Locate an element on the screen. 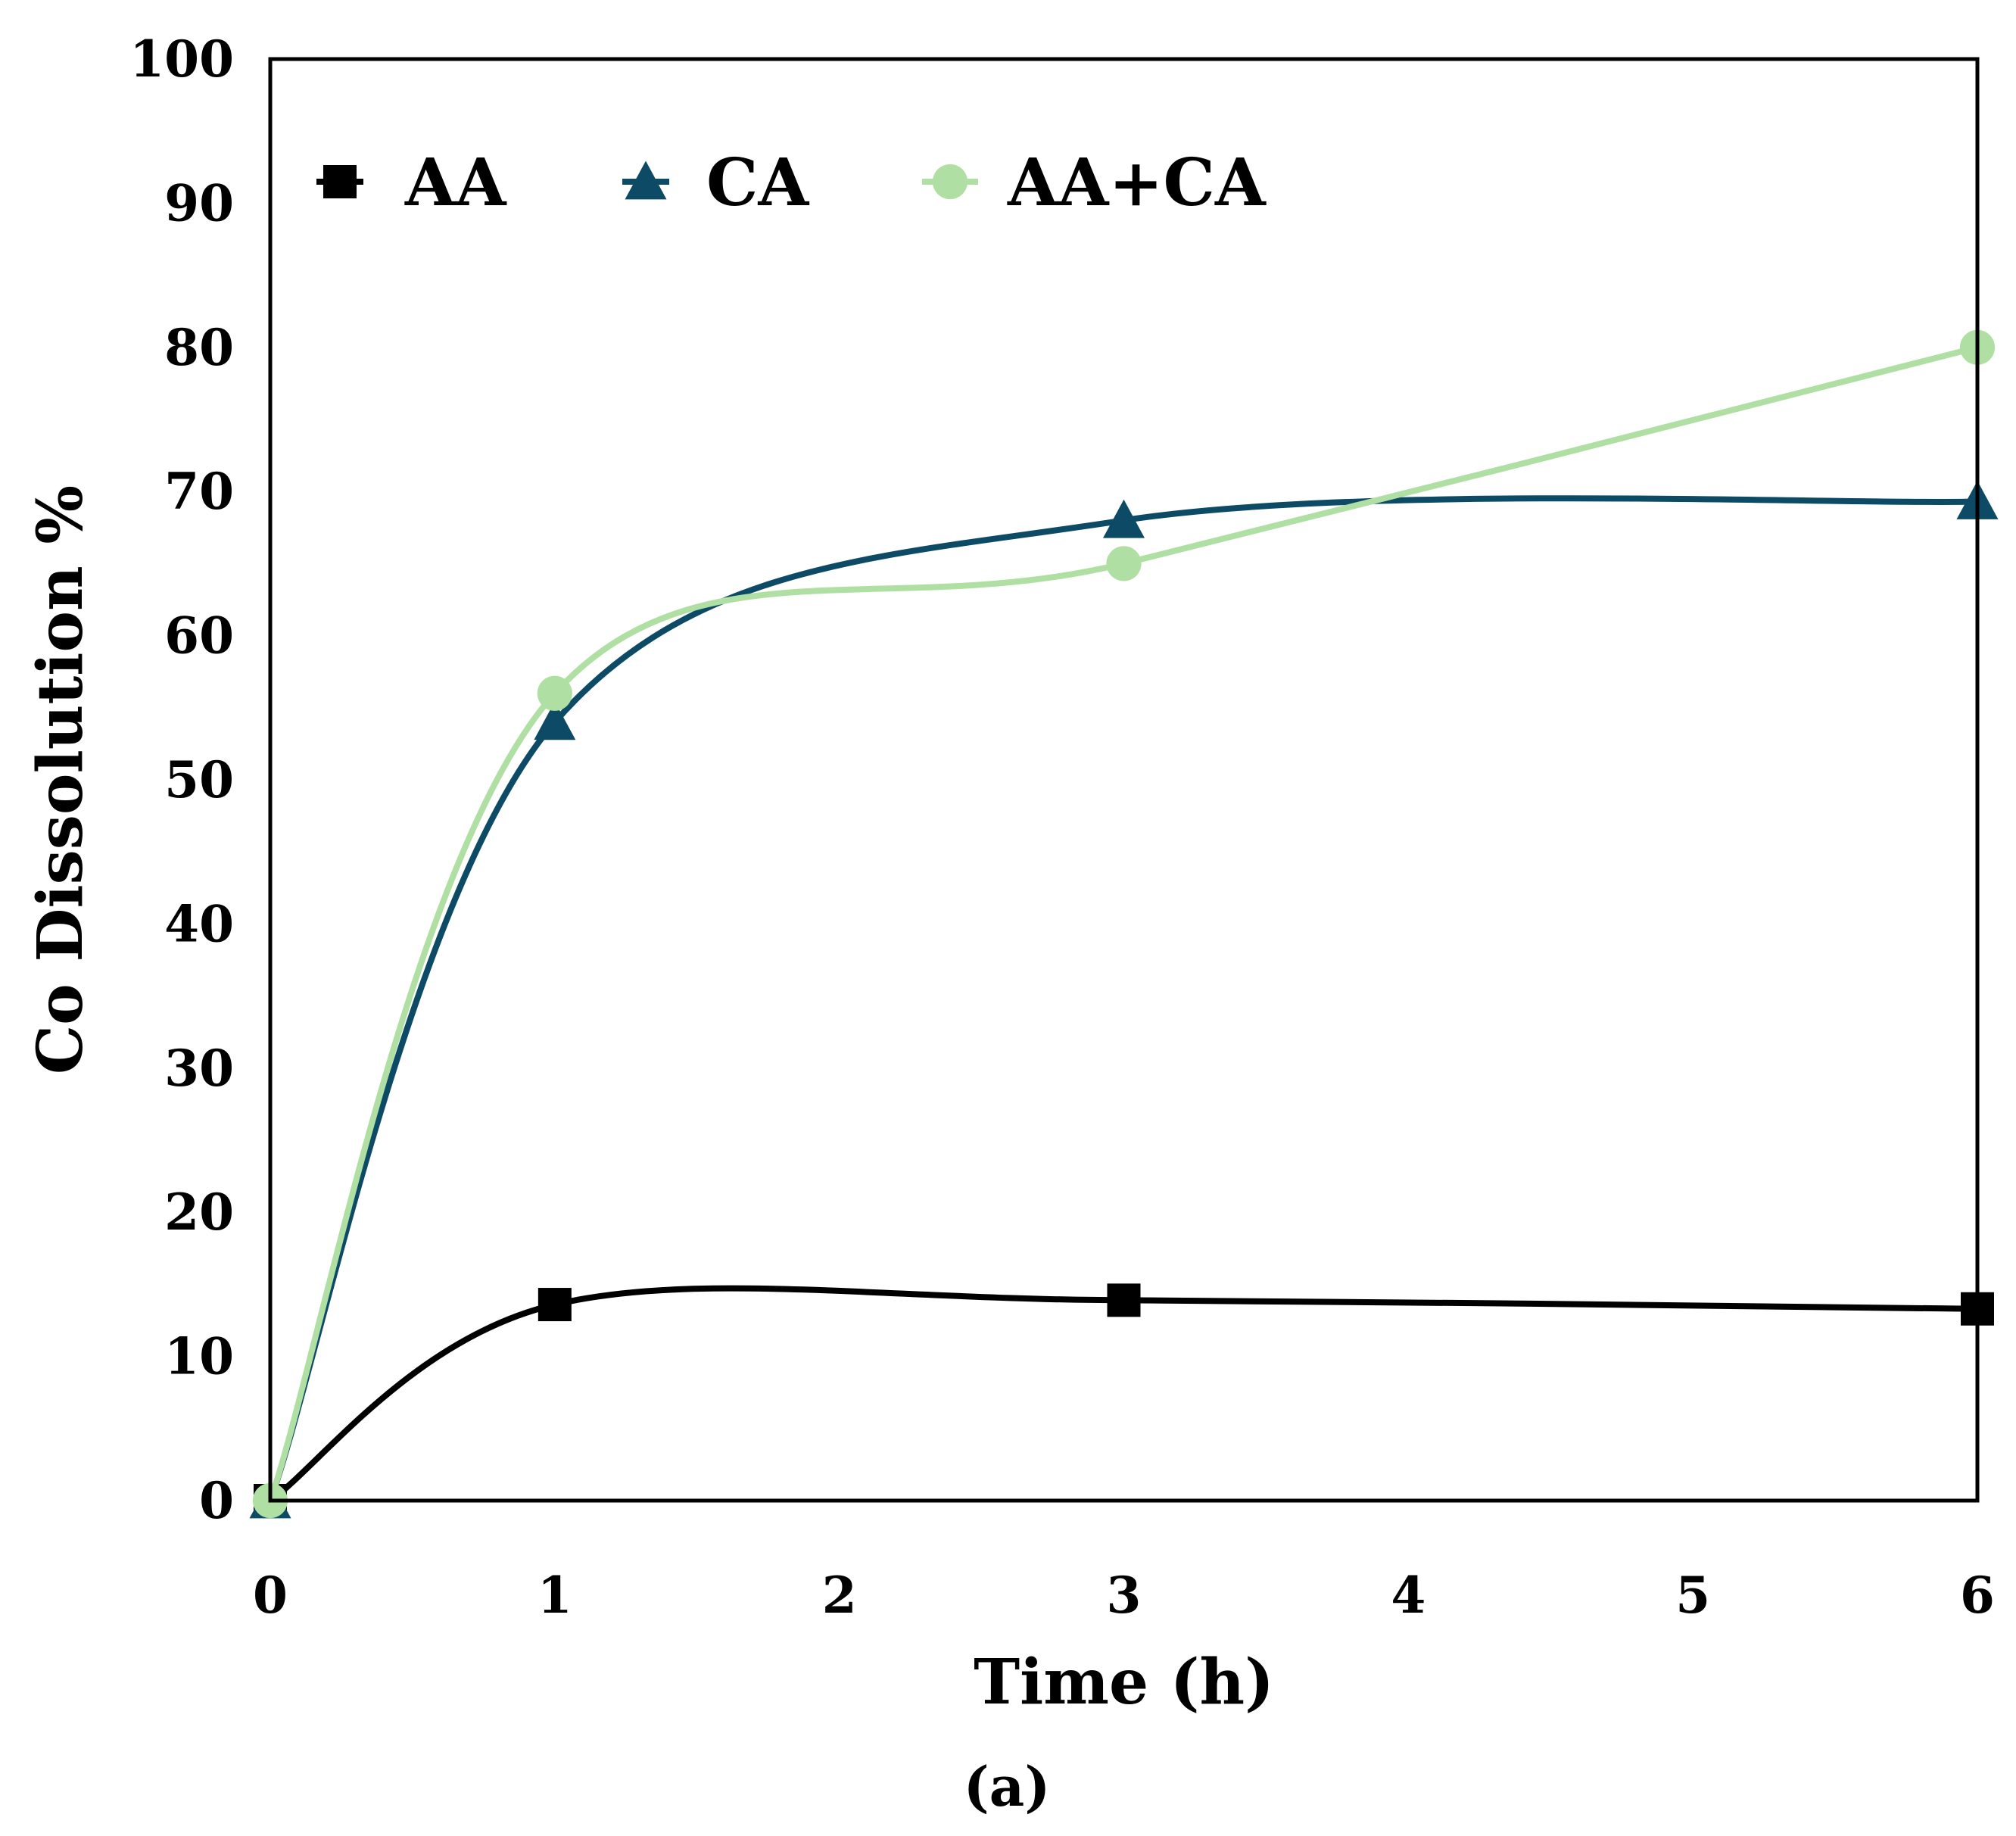 This screenshot has height=1836, width=2016. legend-item: AA is located at coordinates (411, 183).